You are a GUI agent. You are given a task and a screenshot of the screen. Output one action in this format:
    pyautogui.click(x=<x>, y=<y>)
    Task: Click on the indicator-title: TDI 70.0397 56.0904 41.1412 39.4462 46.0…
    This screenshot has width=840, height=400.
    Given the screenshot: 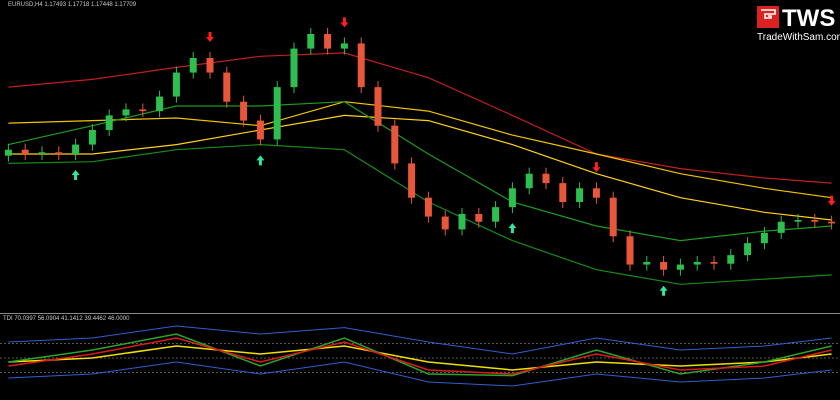 What is the action you would take?
    pyautogui.click(x=66, y=319)
    